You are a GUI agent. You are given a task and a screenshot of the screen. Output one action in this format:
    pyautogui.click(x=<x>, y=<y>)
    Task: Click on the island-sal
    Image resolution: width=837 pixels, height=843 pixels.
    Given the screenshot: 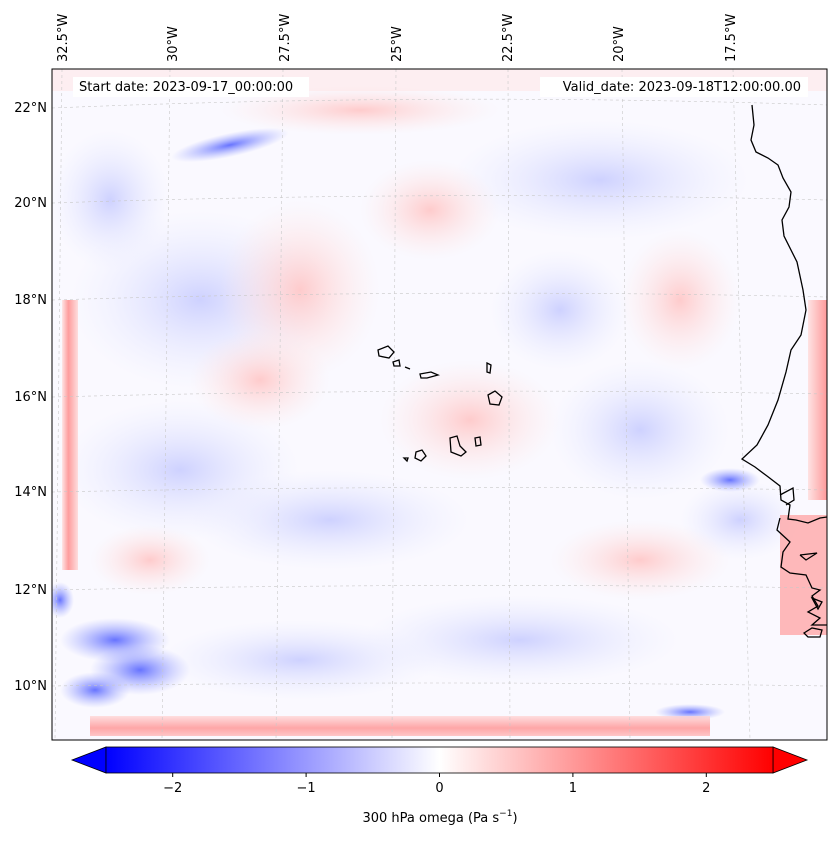 What is the action you would take?
    pyautogui.click(x=489, y=367)
    